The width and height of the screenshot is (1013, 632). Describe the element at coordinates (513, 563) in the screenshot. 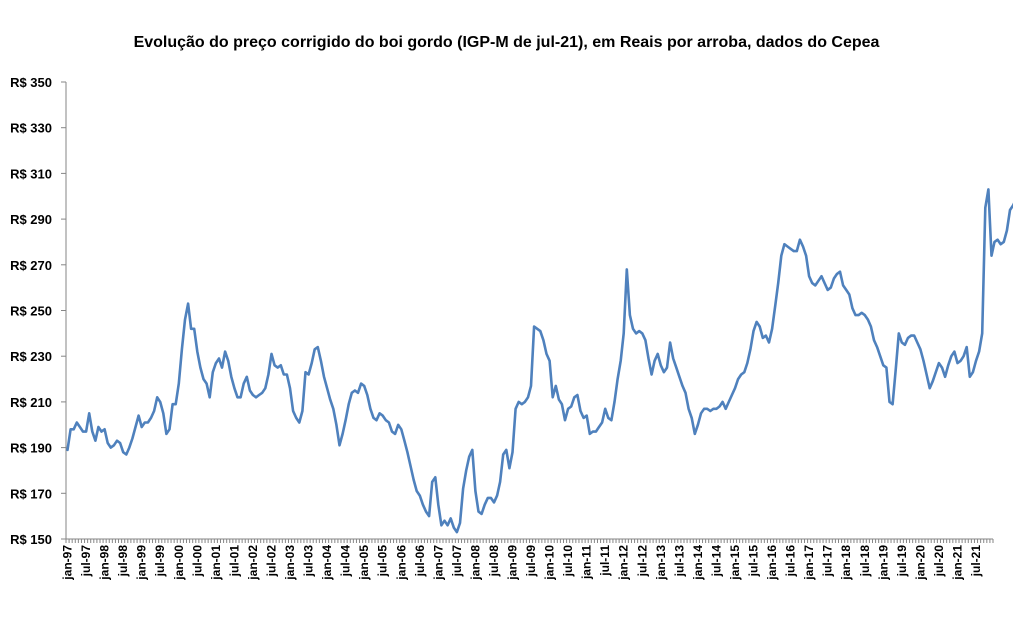

I see `x-tick-label: jan-09` at that location.